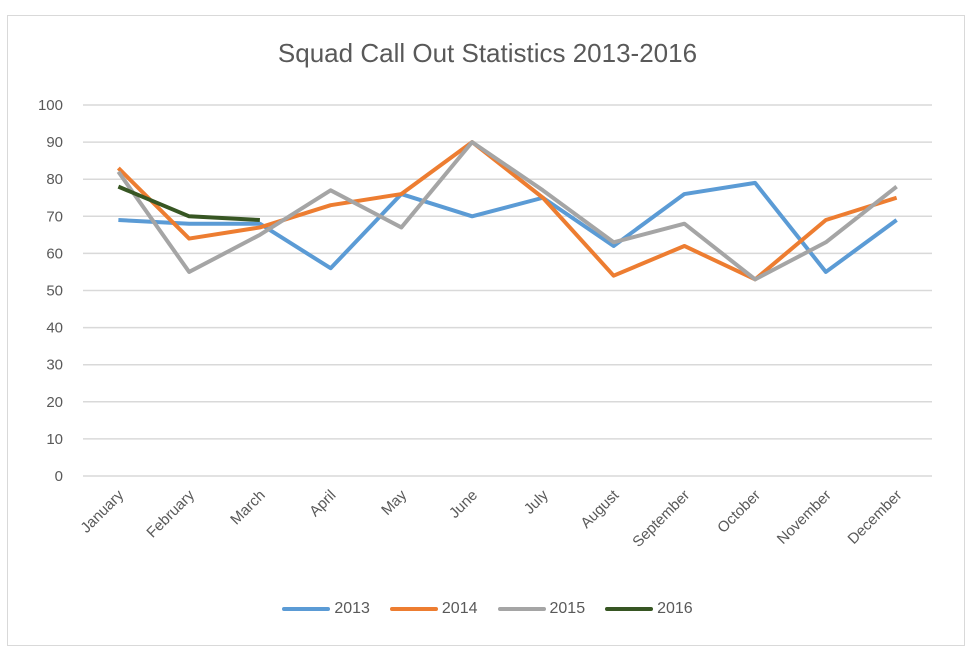 The width and height of the screenshot is (975, 661). I want to click on legend-item-2015: 2015, so click(541, 609).